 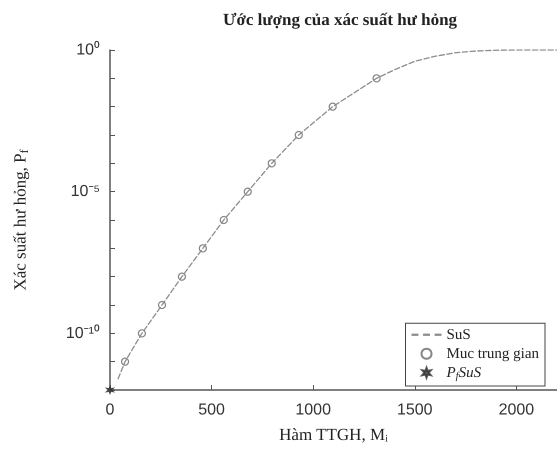 I want to click on x-tick-label: 1500, so click(x=414, y=410).